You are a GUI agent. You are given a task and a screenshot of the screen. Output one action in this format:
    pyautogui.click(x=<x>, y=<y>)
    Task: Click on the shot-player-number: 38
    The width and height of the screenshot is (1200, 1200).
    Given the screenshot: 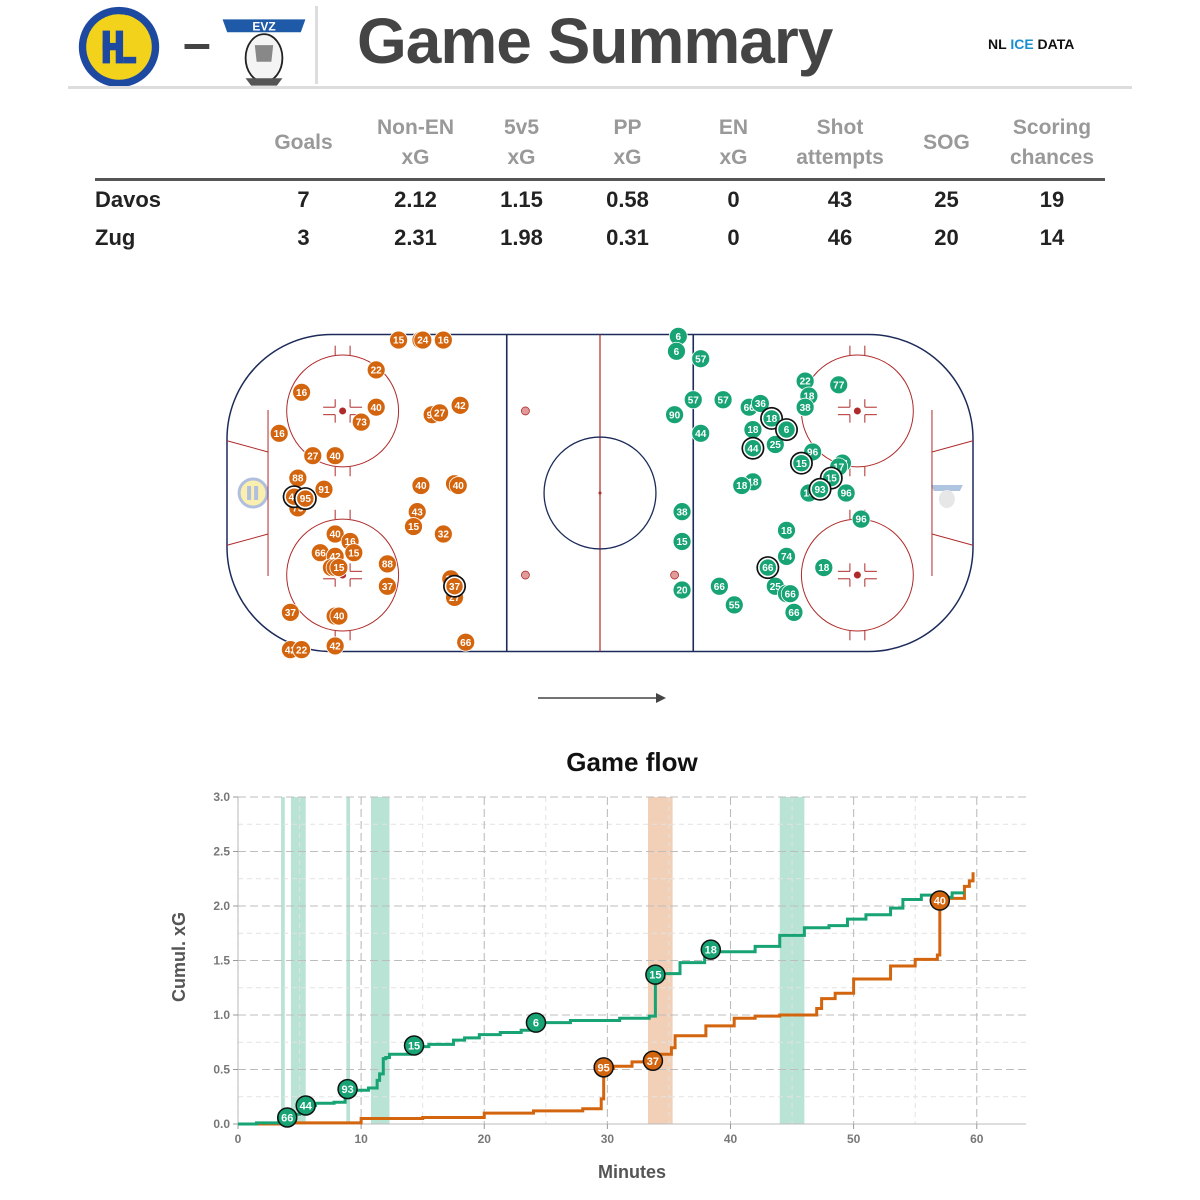 What is the action you would take?
    pyautogui.click(x=806, y=408)
    